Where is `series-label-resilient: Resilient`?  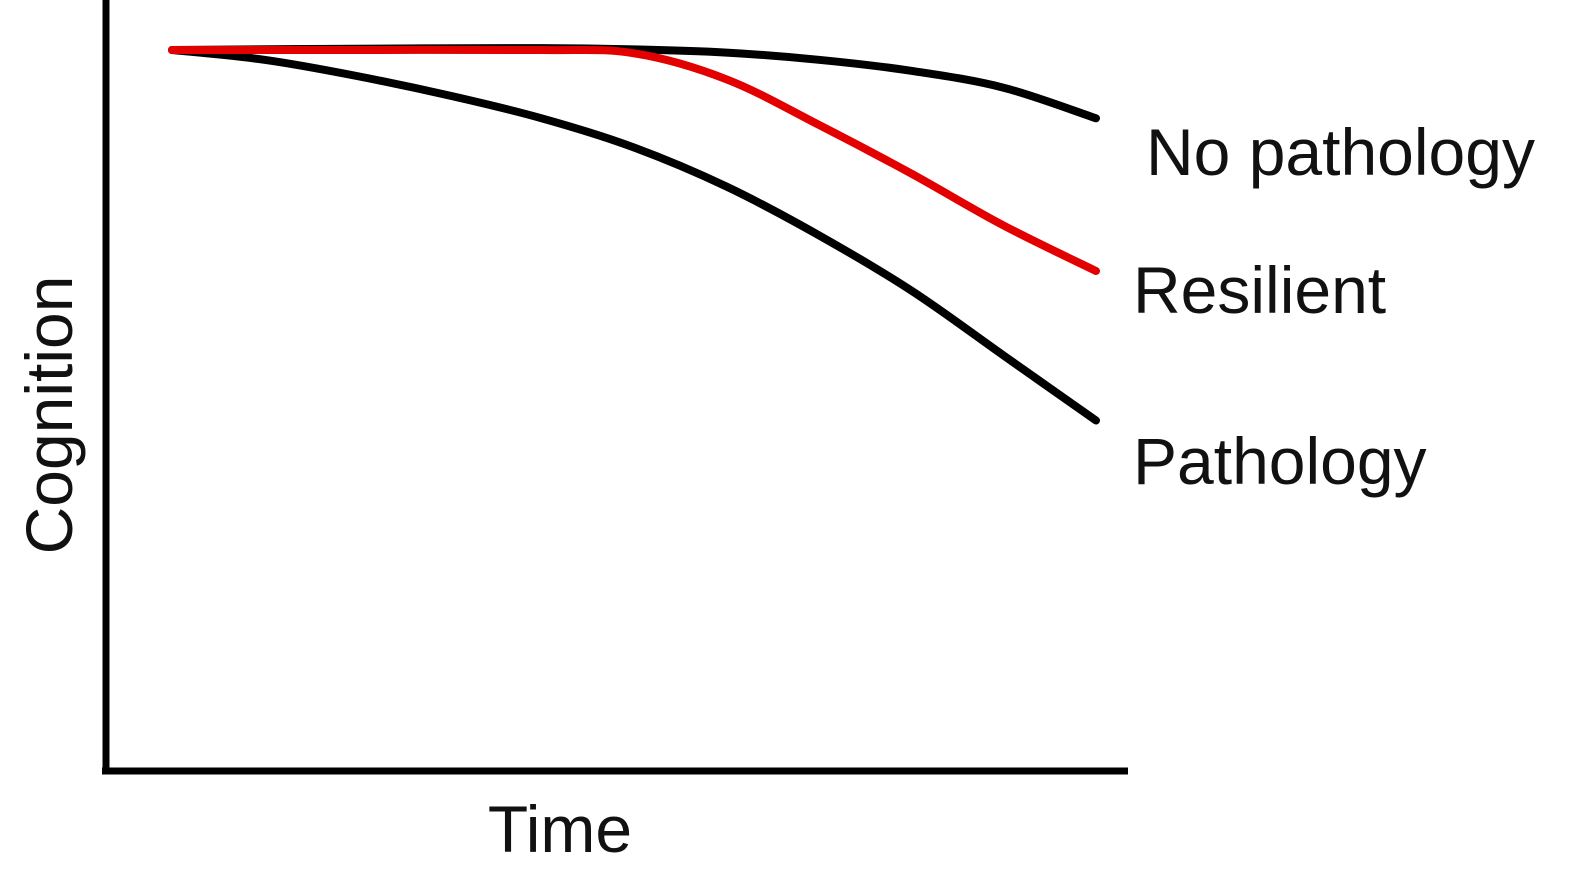 series-label-resilient: Resilient is located at coordinates (1259, 290).